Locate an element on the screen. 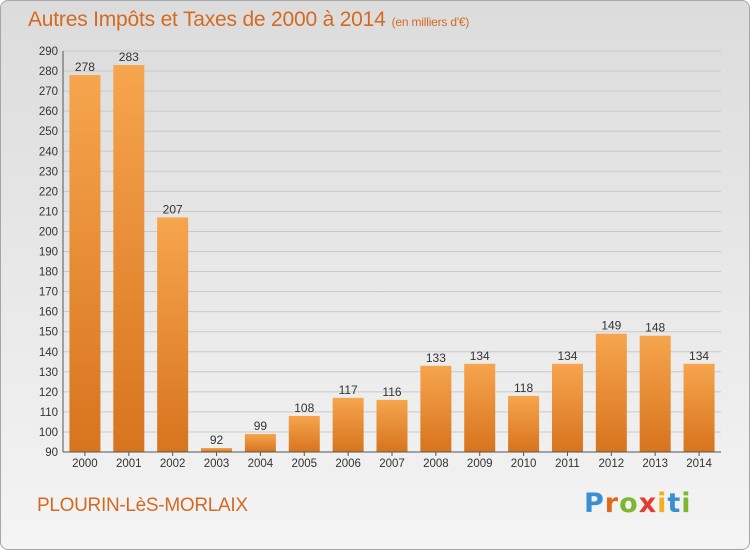  bar-value-label: 207 is located at coordinates (173, 209).